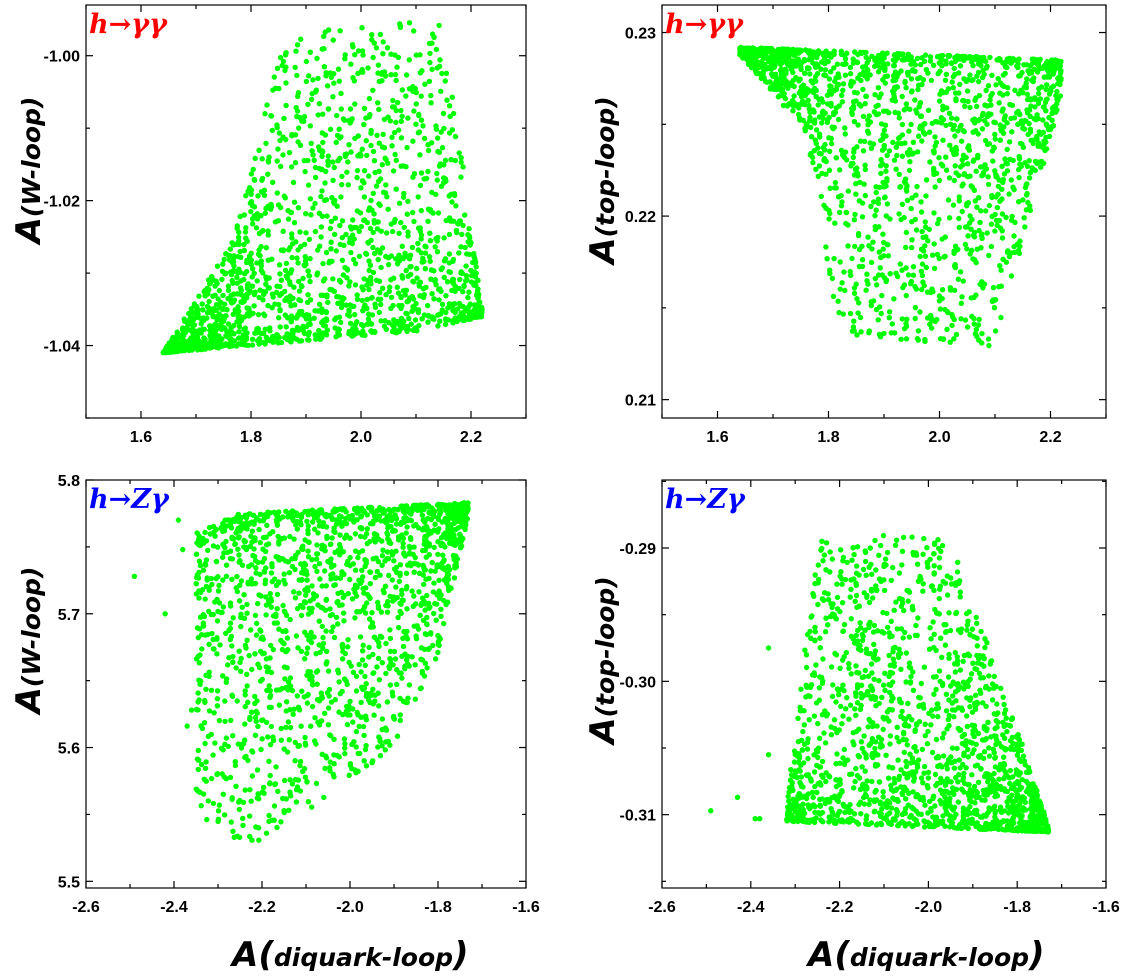  Describe the element at coordinates (900, 196) in the screenshot. I see `data-points` at that location.